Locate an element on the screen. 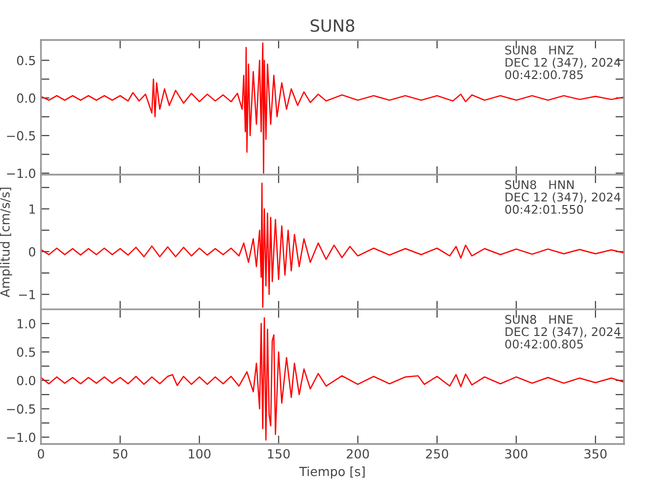  x-tick-label: 250 is located at coordinates (437, 454).